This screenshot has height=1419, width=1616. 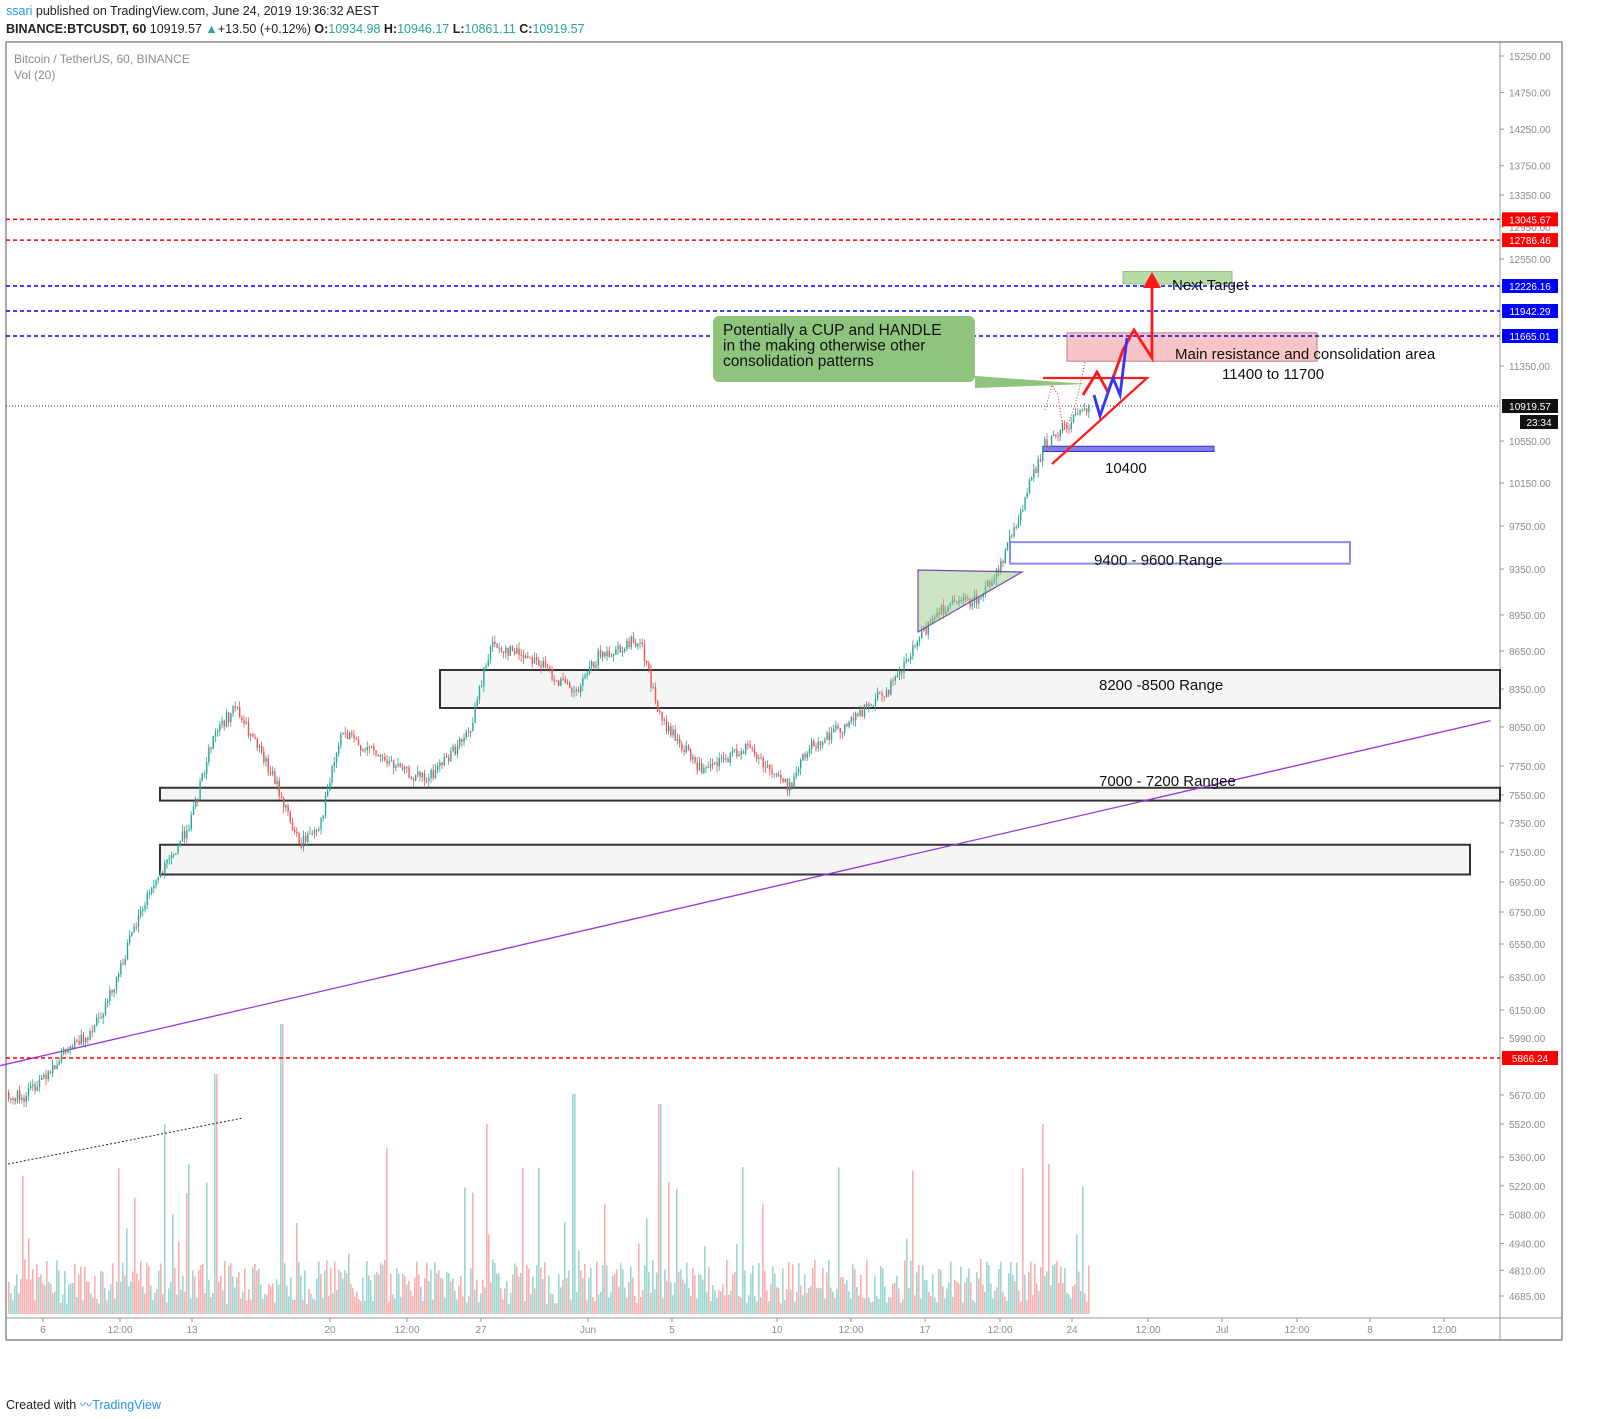 I want to click on current-price-label: 10919.57, so click(x=1530, y=407).